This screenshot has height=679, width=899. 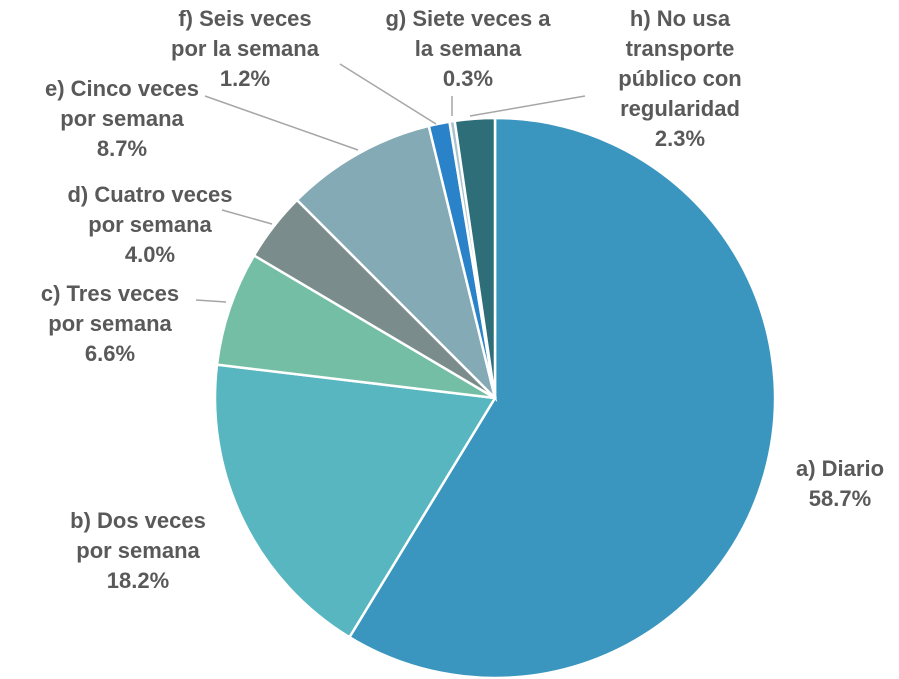 What do you see at coordinates (680, 18) in the screenshot?
I see `category-label: h) No usa` at bounding box center [680, 18].